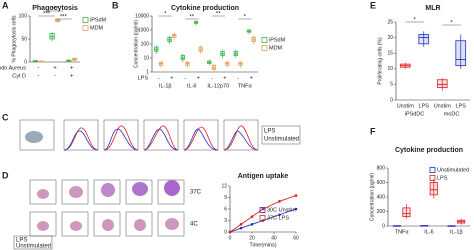  I want to click on flow-panel-c, so click(160, 135).